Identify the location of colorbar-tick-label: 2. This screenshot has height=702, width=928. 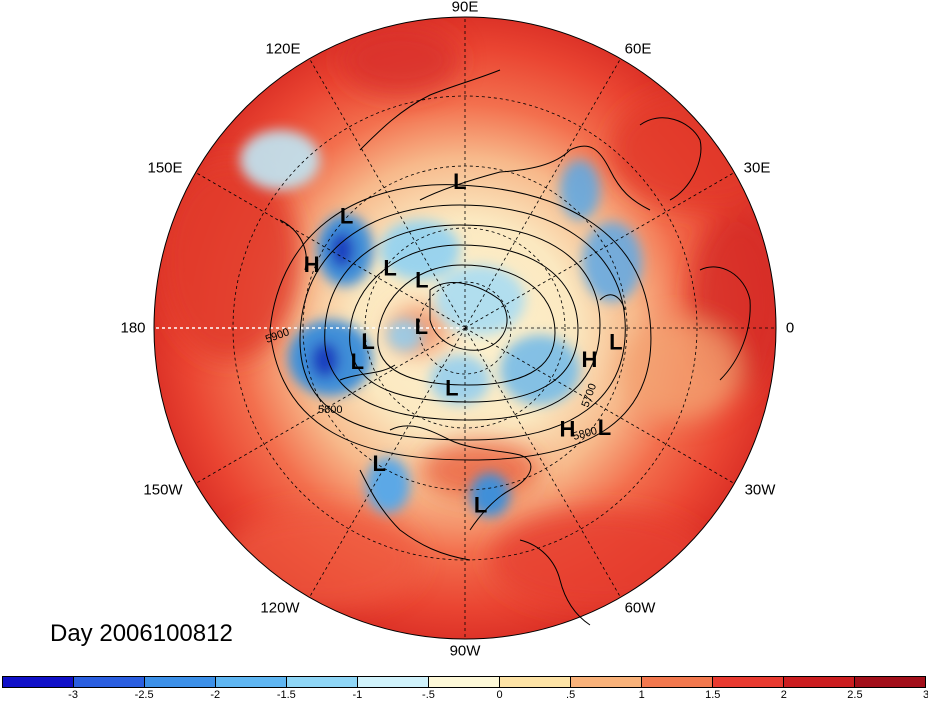
(783, 695).